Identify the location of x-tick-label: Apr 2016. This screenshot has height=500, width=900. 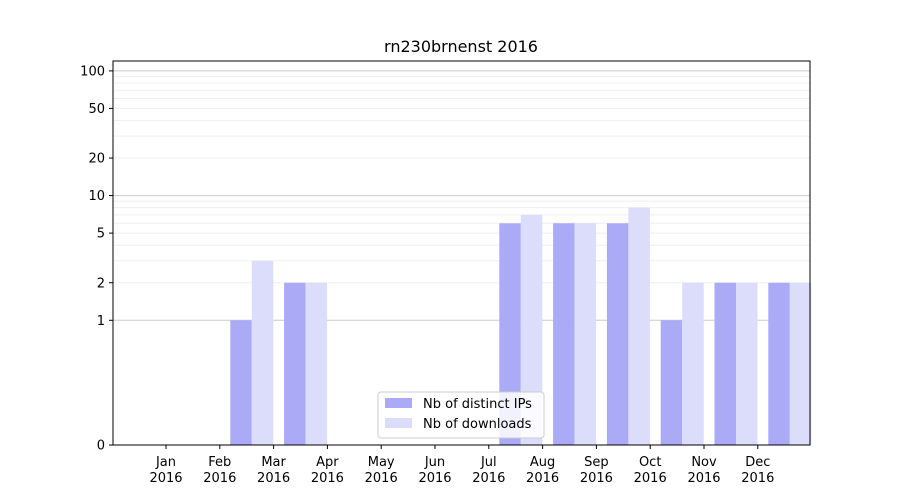
(327, 470).